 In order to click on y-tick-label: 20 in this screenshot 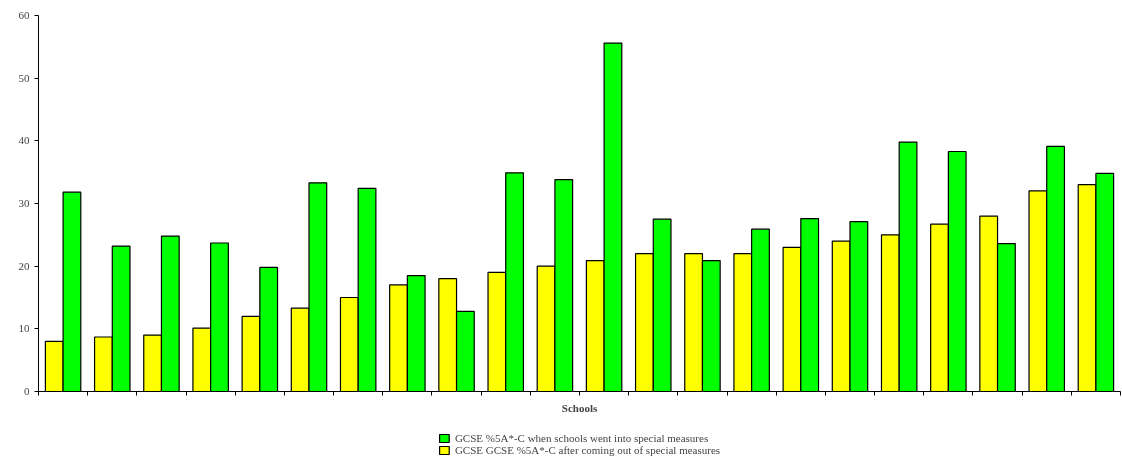, I will do `click(24, 265)`.